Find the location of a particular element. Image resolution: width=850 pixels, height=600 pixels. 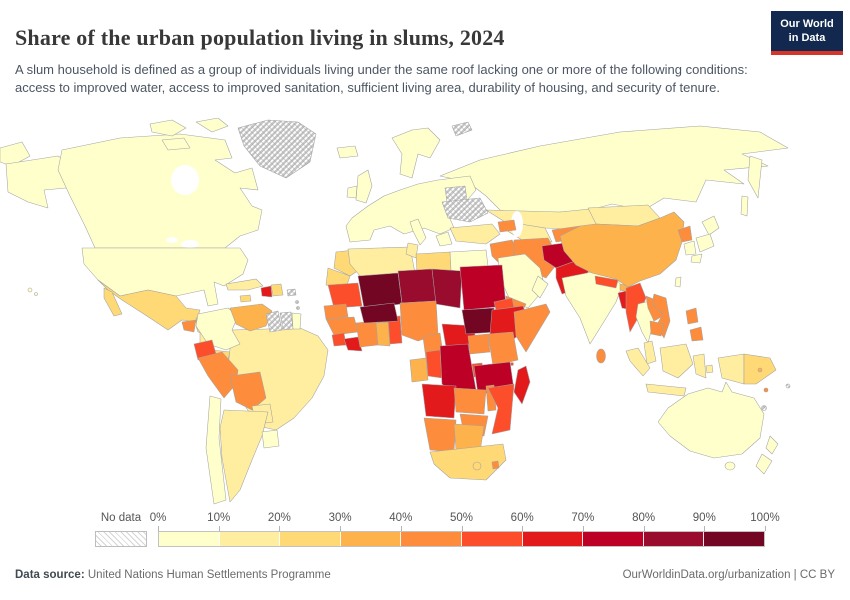

country-uganda is located at coordinates (479, 344).